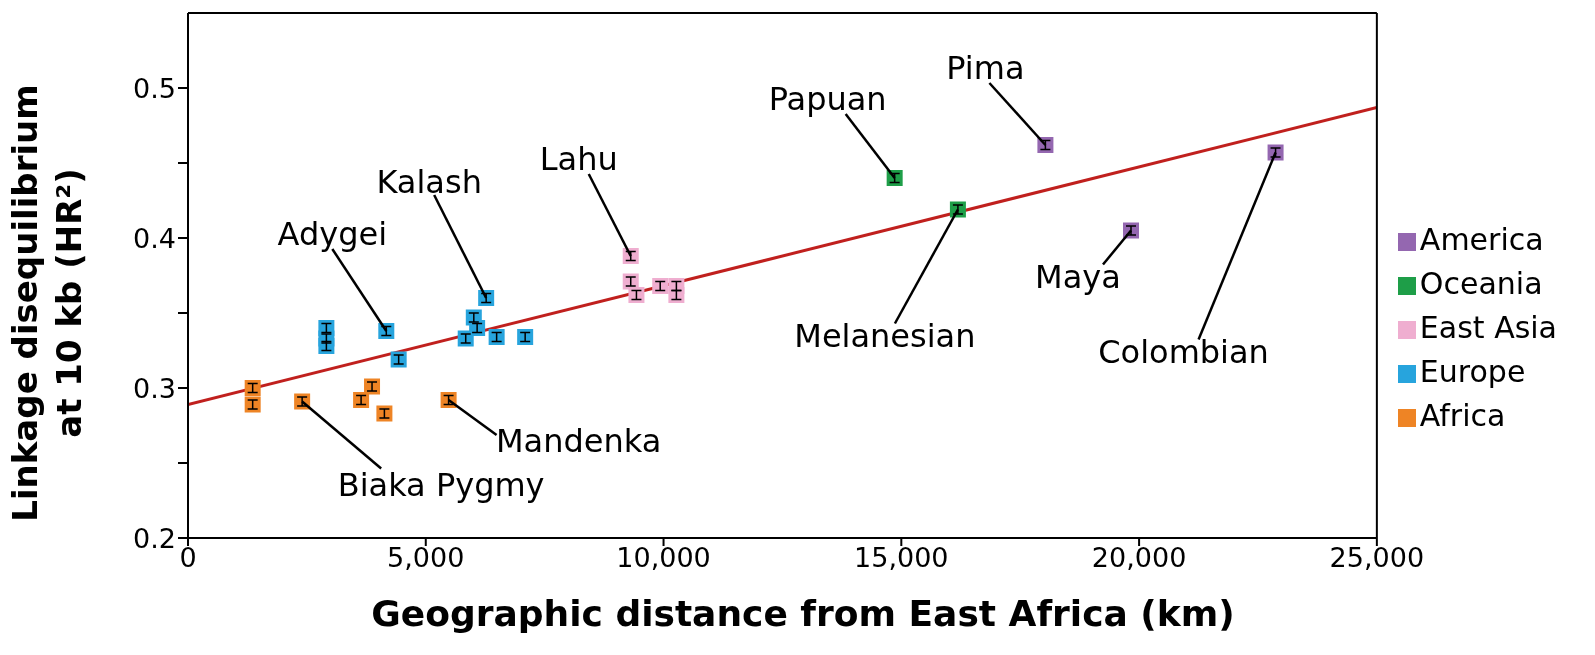  What do you see at coordinates (154, 238) in the screenshot?
I see `y-tick-label: 0.4` at bounding box center [154, 238].